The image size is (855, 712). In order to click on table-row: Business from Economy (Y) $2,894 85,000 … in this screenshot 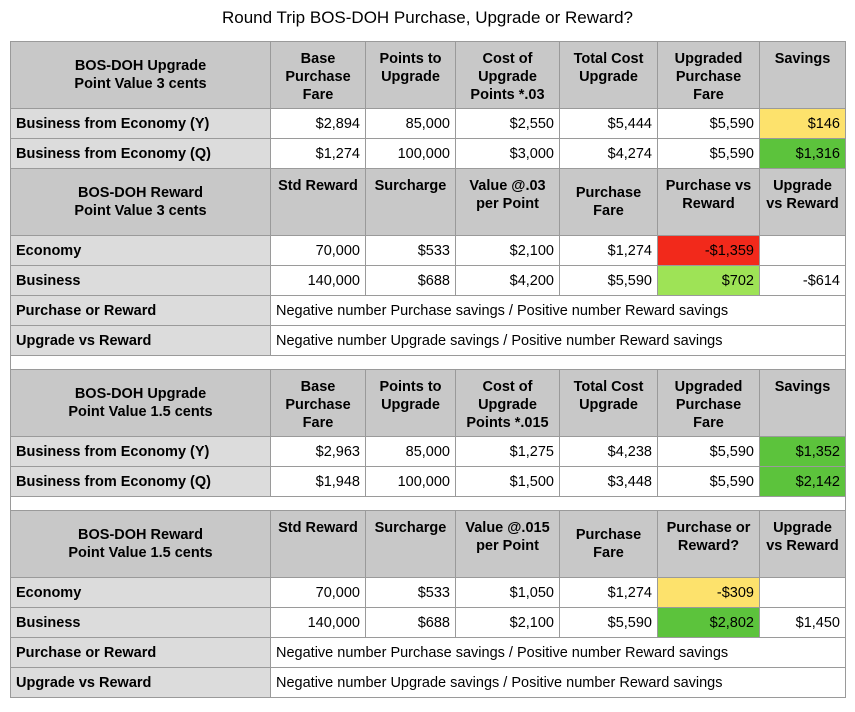, I will do `click(428, 123)`.